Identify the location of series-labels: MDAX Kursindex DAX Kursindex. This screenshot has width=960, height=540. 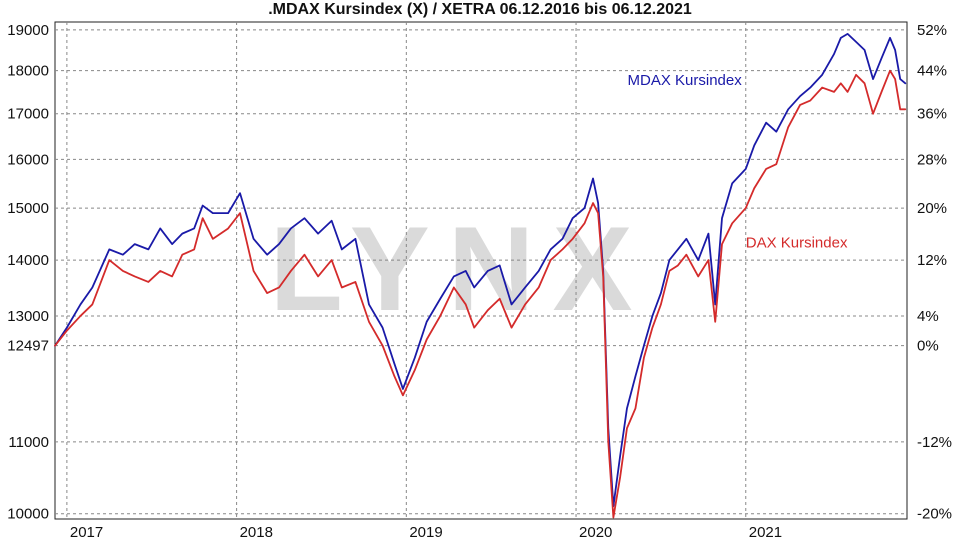
(738, 161).